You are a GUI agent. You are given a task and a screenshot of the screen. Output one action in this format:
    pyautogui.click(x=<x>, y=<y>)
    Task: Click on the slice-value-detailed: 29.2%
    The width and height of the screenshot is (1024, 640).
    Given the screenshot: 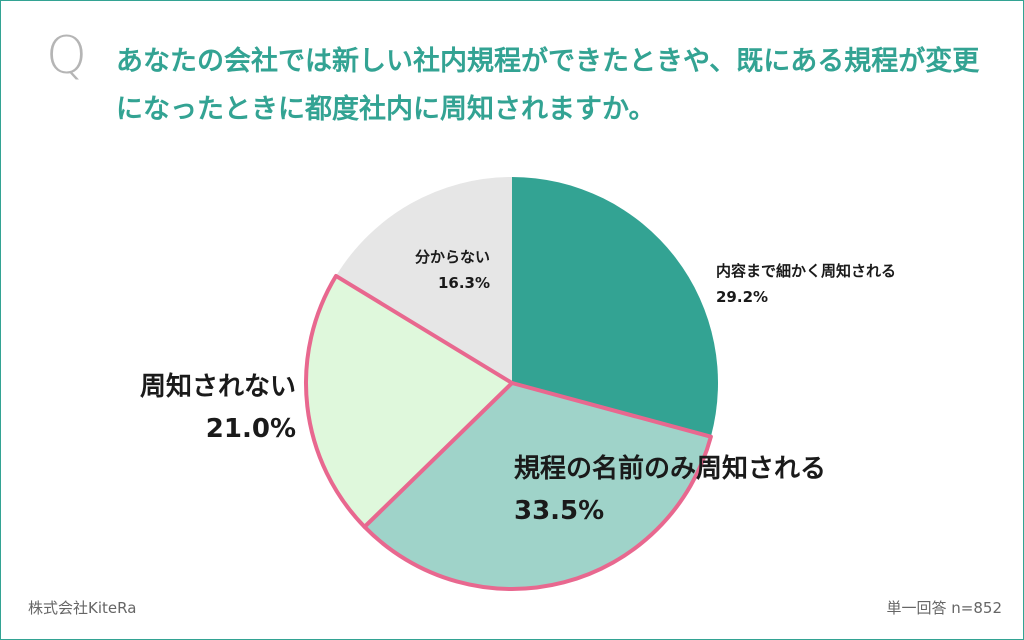 What is the action you would take?
    pyautogui.click(x=742, y=297)
    